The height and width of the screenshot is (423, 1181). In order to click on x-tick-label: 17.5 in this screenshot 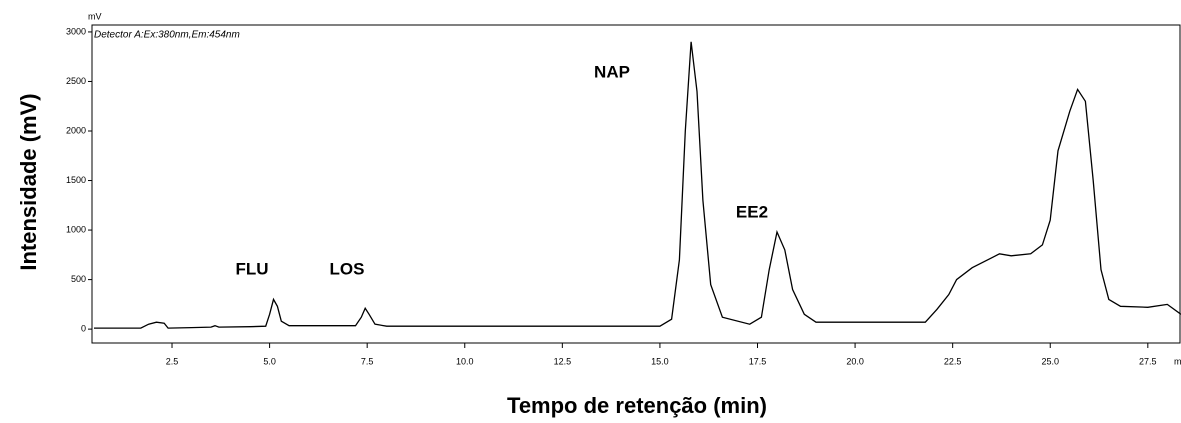, I will do `click(758, 361)`.